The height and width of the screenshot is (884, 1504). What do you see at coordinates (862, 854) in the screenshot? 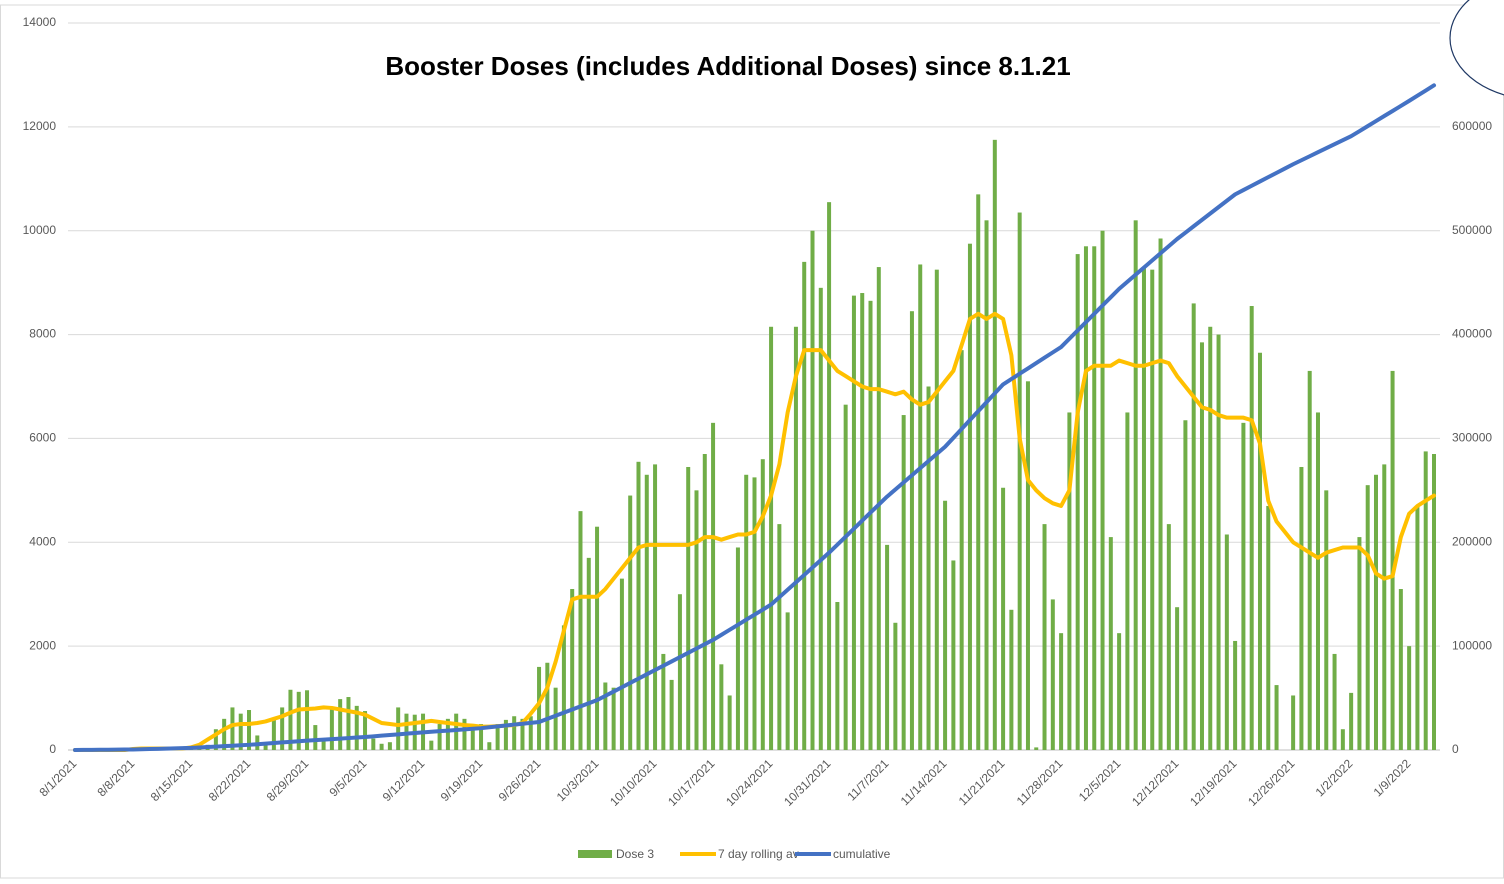
I see `legend-label: cumulative` at bounding box center [862, 854].